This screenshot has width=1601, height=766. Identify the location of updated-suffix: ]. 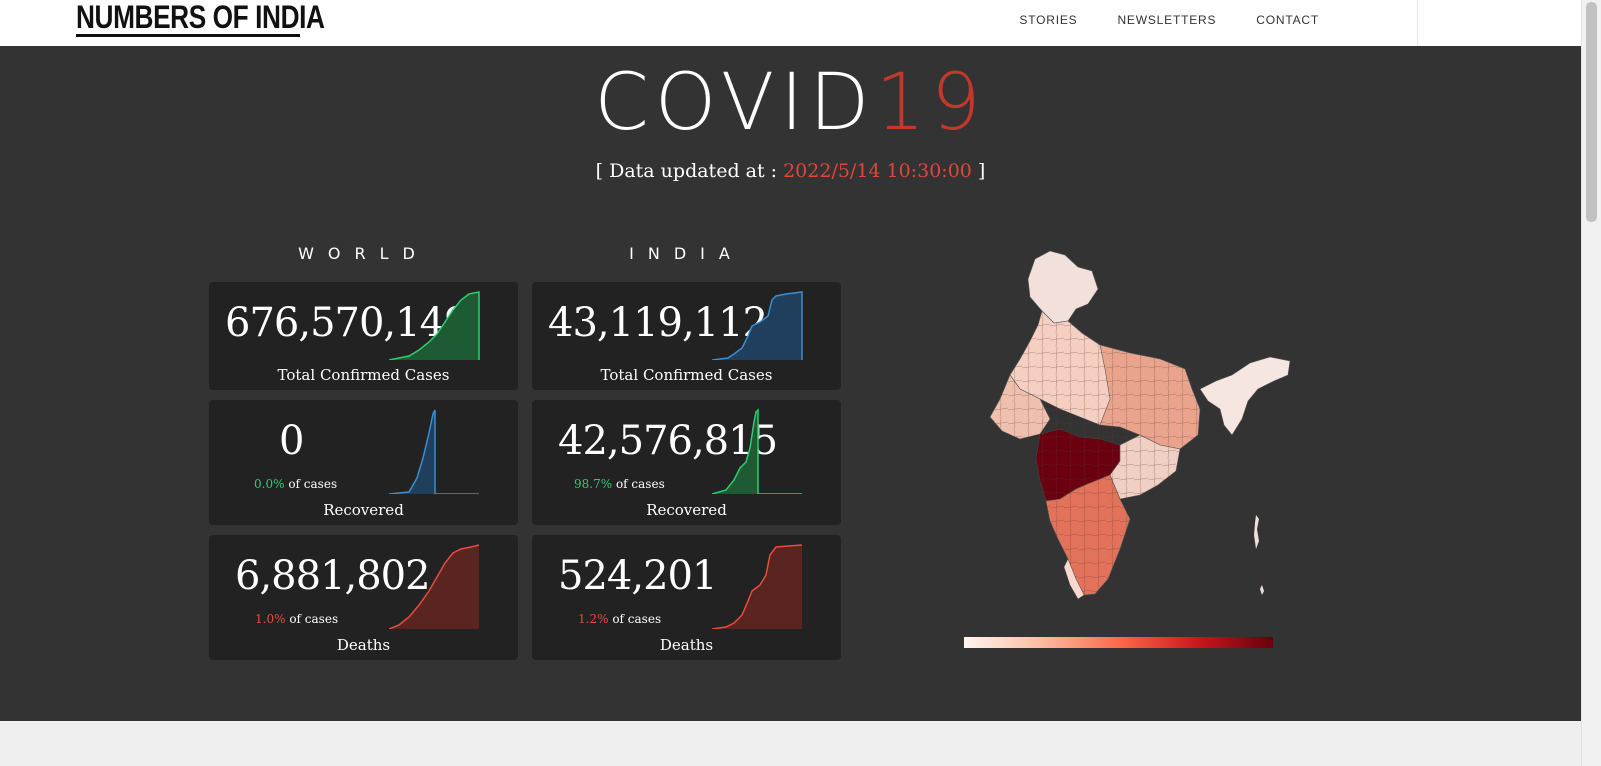
(978, 171).